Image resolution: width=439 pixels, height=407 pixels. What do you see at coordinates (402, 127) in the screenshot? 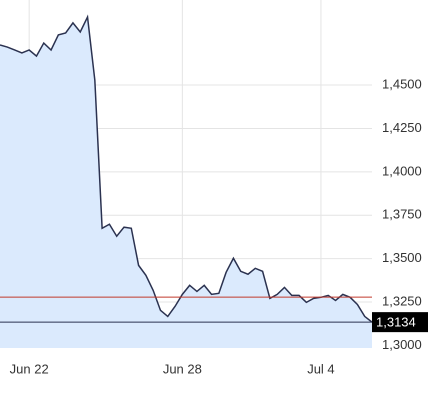
I see `y-tick-label: 1,4250` at bounding box center [402, 127].